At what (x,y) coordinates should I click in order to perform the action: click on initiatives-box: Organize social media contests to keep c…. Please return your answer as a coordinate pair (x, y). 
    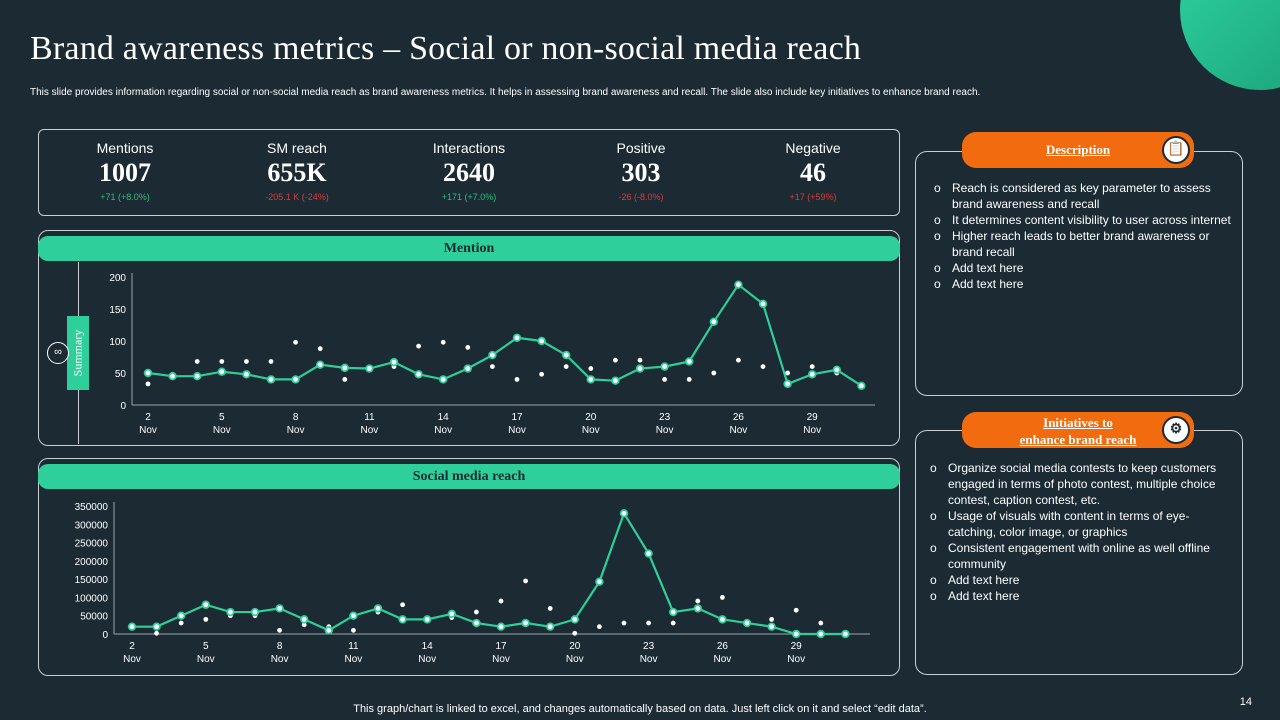
    Looking at the image, I should click on (1079, 552).